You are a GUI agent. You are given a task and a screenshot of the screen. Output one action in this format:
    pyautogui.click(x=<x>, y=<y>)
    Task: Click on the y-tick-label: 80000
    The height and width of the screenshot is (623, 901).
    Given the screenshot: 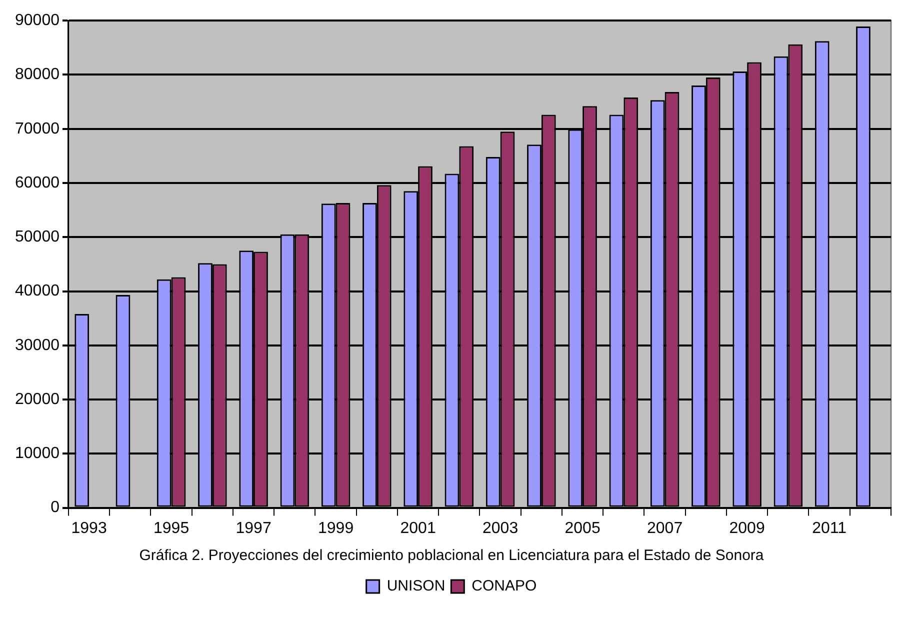 What is the action you would take?
    pyautogui.click(x=37, y=75)
    